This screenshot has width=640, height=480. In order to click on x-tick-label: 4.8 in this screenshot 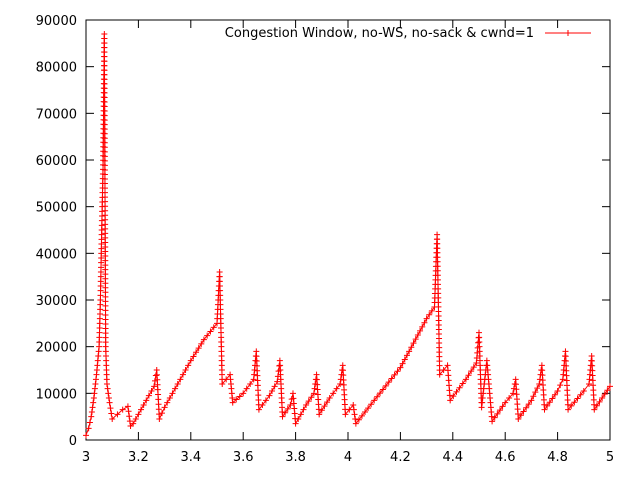, I will do `click(557, 457)`.